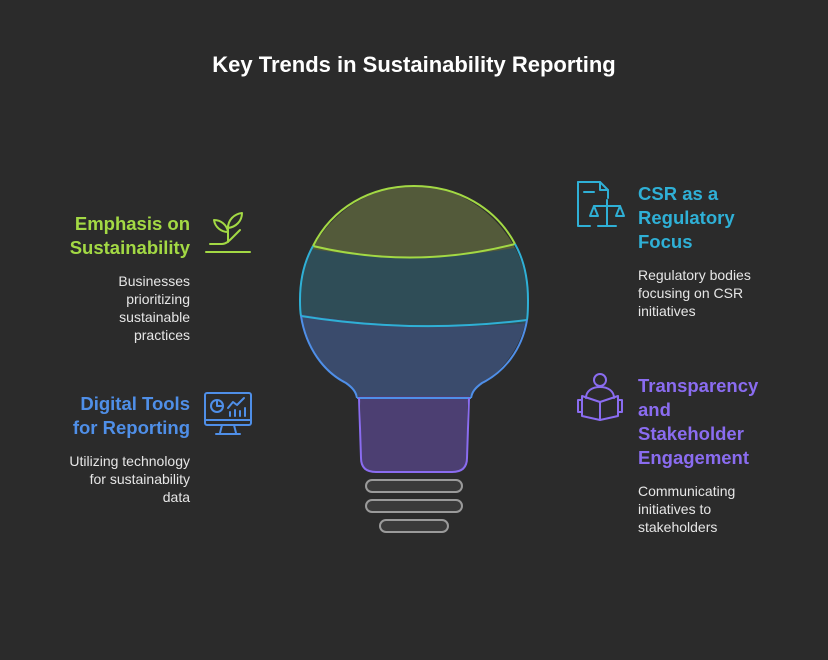  Describe the element at coordinates (698, 421) in the screenshot. I see `item-transparency-heading: Transparency and Stakeholder Engagement` at that location.